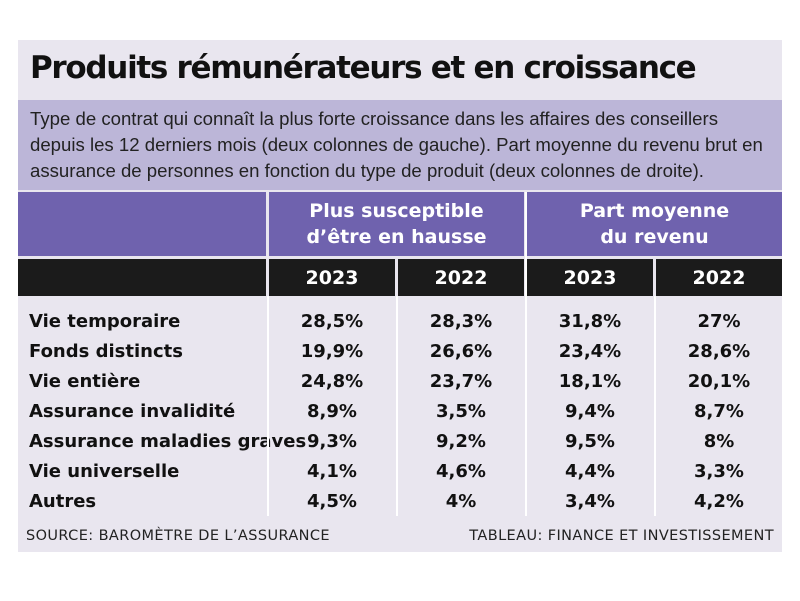 The height and width of the screenshot is (601, 800). I want to click on row-label: Fonds distincts, so click(106, 351).